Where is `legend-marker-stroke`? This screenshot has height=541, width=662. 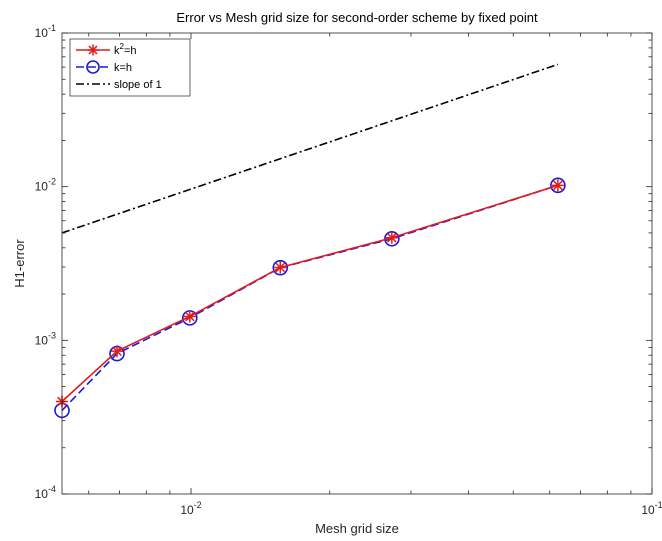
legend-marker-stroke is located at coordinates (93, 50).